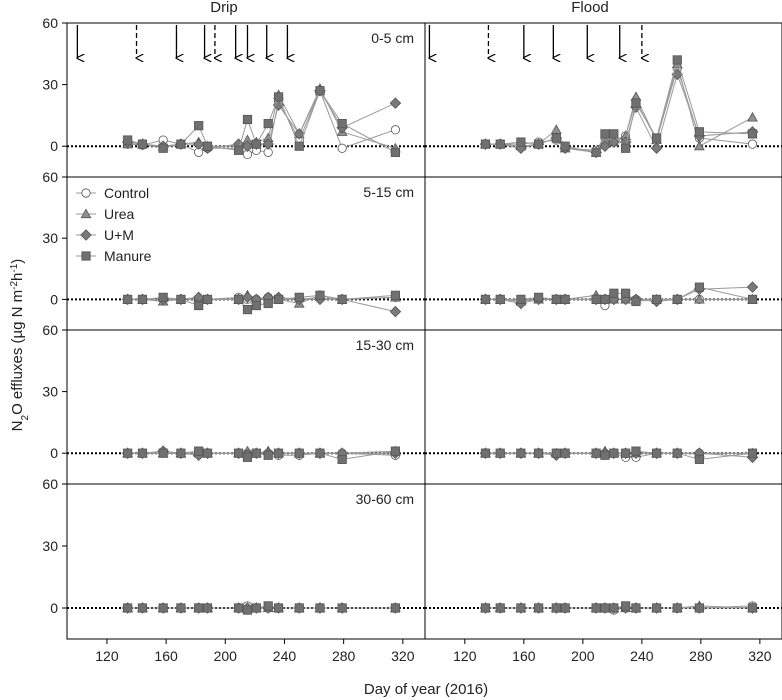  What do you see at coordinates (17, 277) in the screenshot?
I see `y-title-part-4: h` at bounding box center [17, 277].